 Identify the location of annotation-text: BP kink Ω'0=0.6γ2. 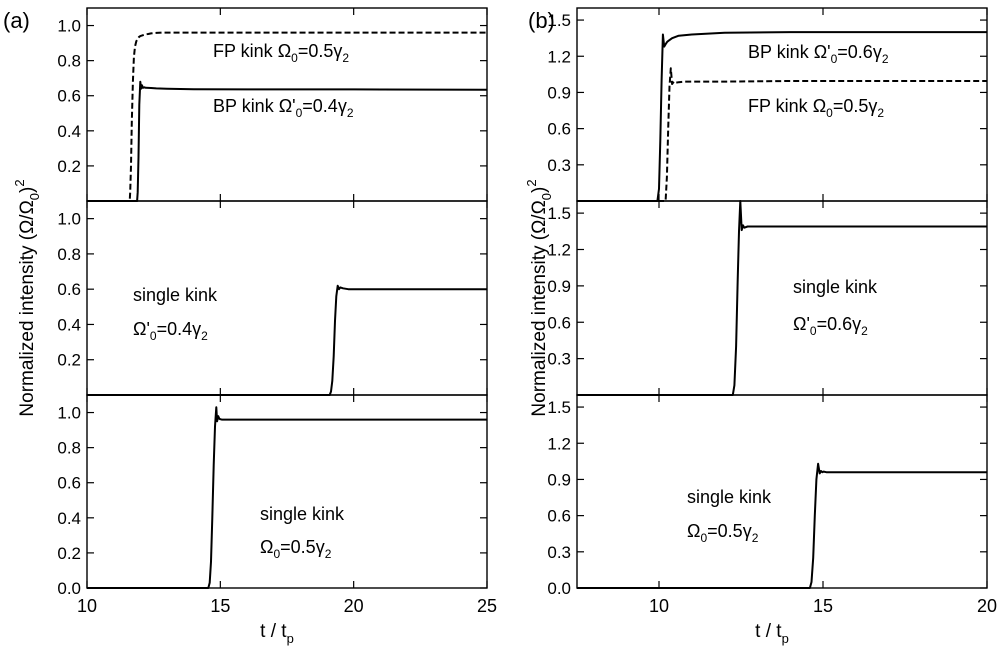
(818, 54).